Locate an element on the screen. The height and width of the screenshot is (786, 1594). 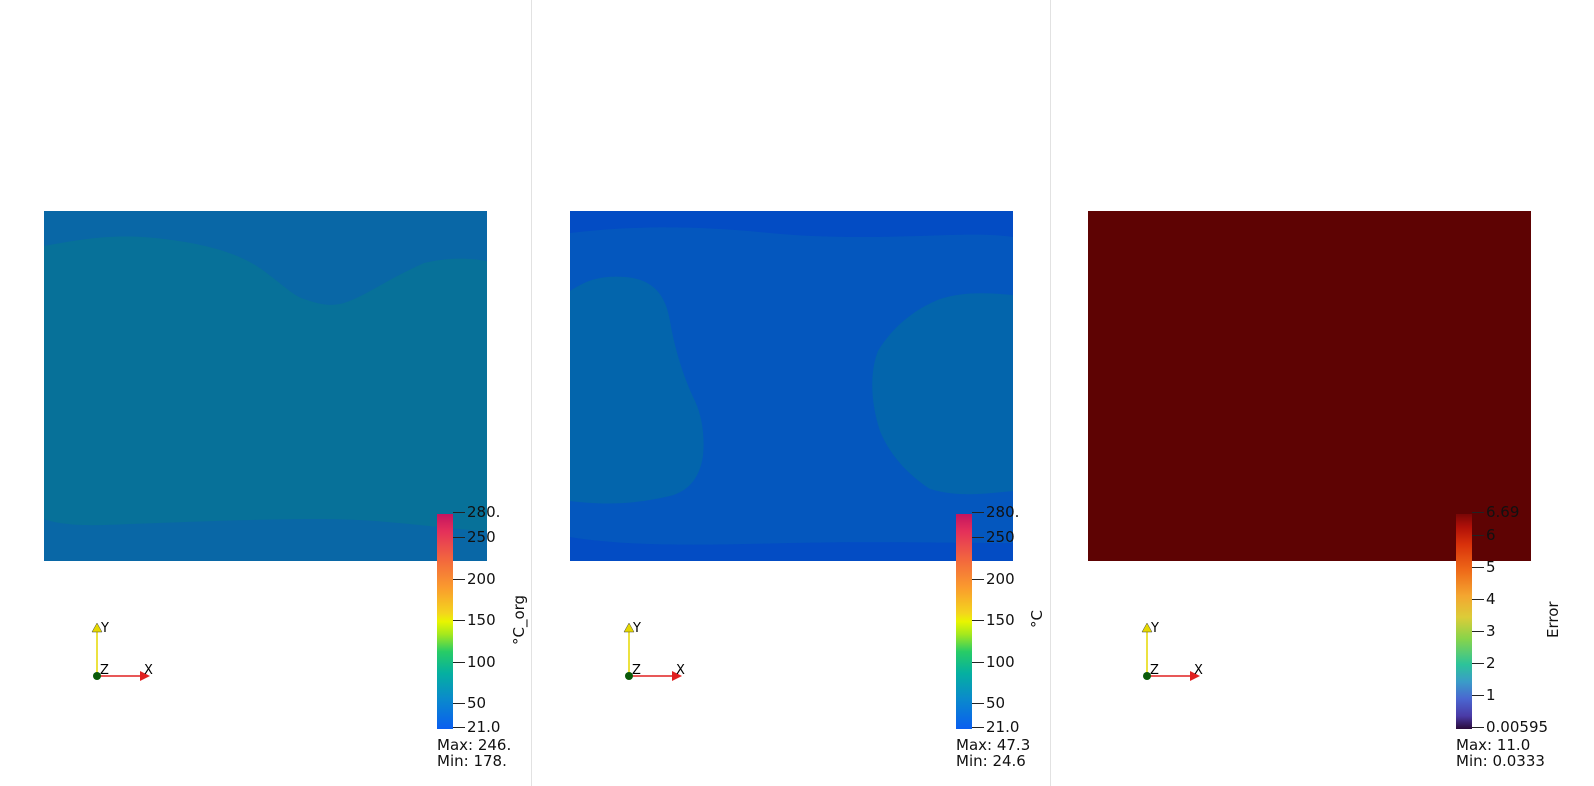
min-label: Min: 0.0333 is located at coordinates (1500, 761).